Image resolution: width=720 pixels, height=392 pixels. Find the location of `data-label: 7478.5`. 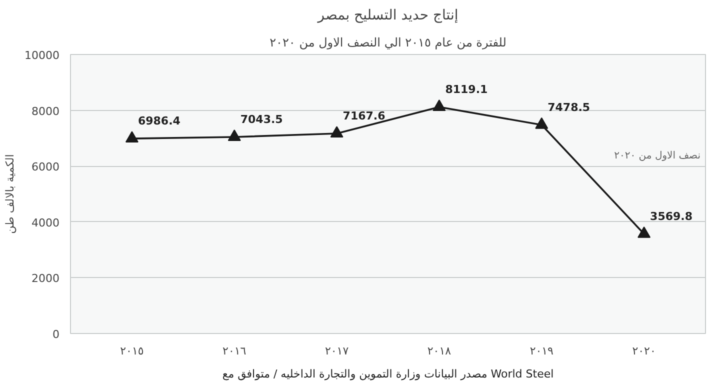

data-label: 7478.5 is located at coordinates (569, 107).